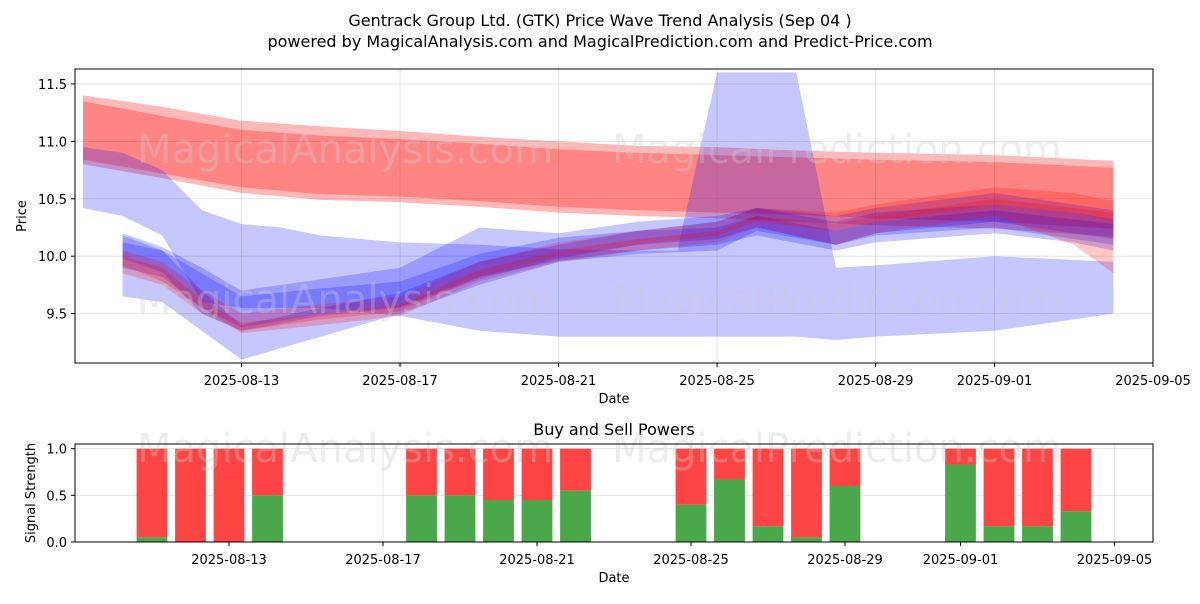  I want to click on watermark-analysis-top-2: MagicalAnalysis.com, so click(345, 300).